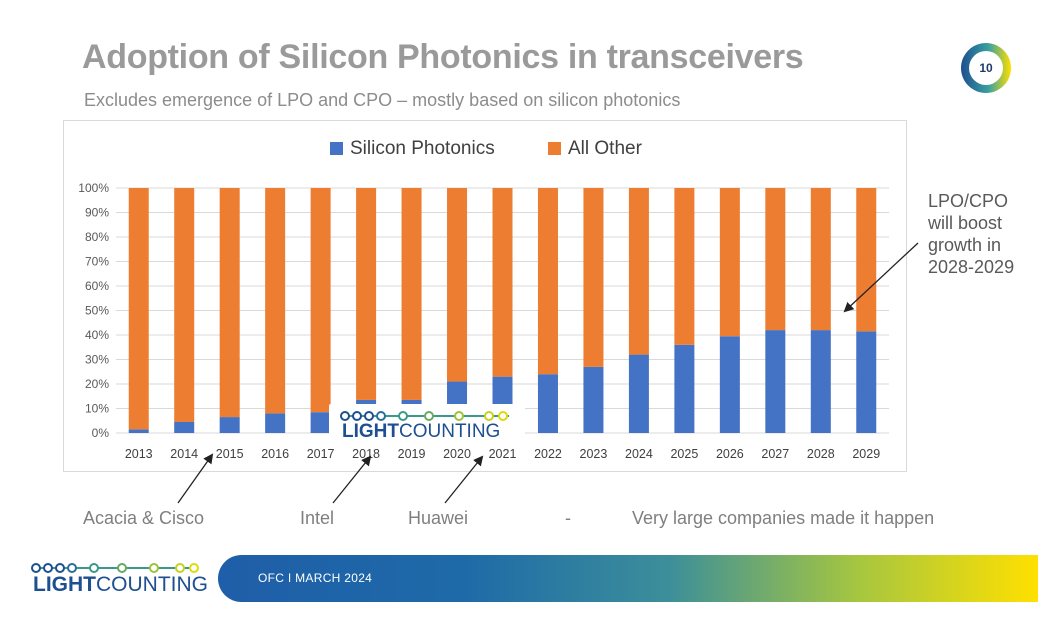 The image size is (1038, 620). What do you see at coordinates (464, 479) in the screenshot?
I see `huawei-arrow` at bounding box center [464, 479].